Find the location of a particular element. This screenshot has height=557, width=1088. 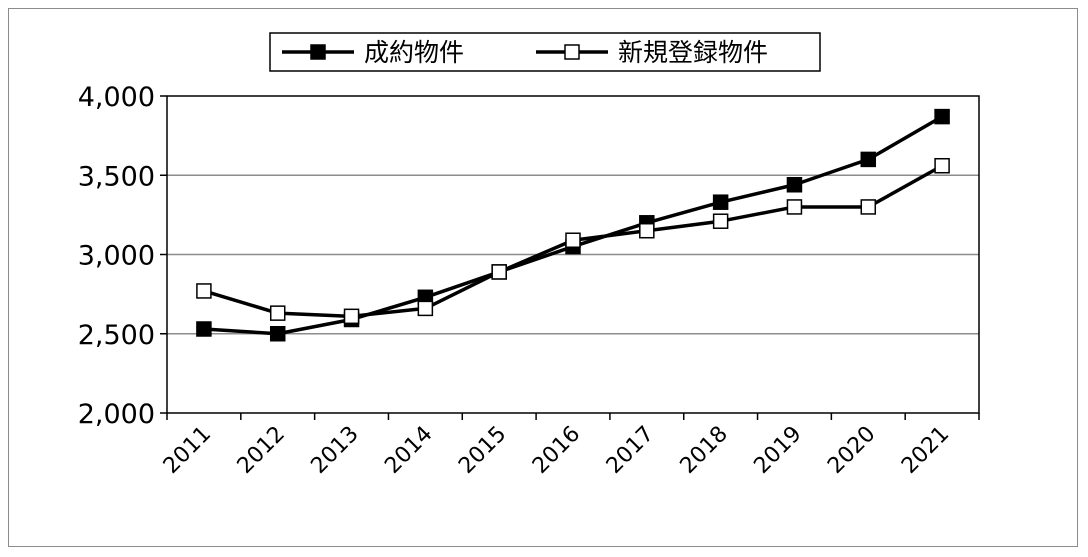

legend-label-2: 新規登録物件 is located at coordinates (693, 52).